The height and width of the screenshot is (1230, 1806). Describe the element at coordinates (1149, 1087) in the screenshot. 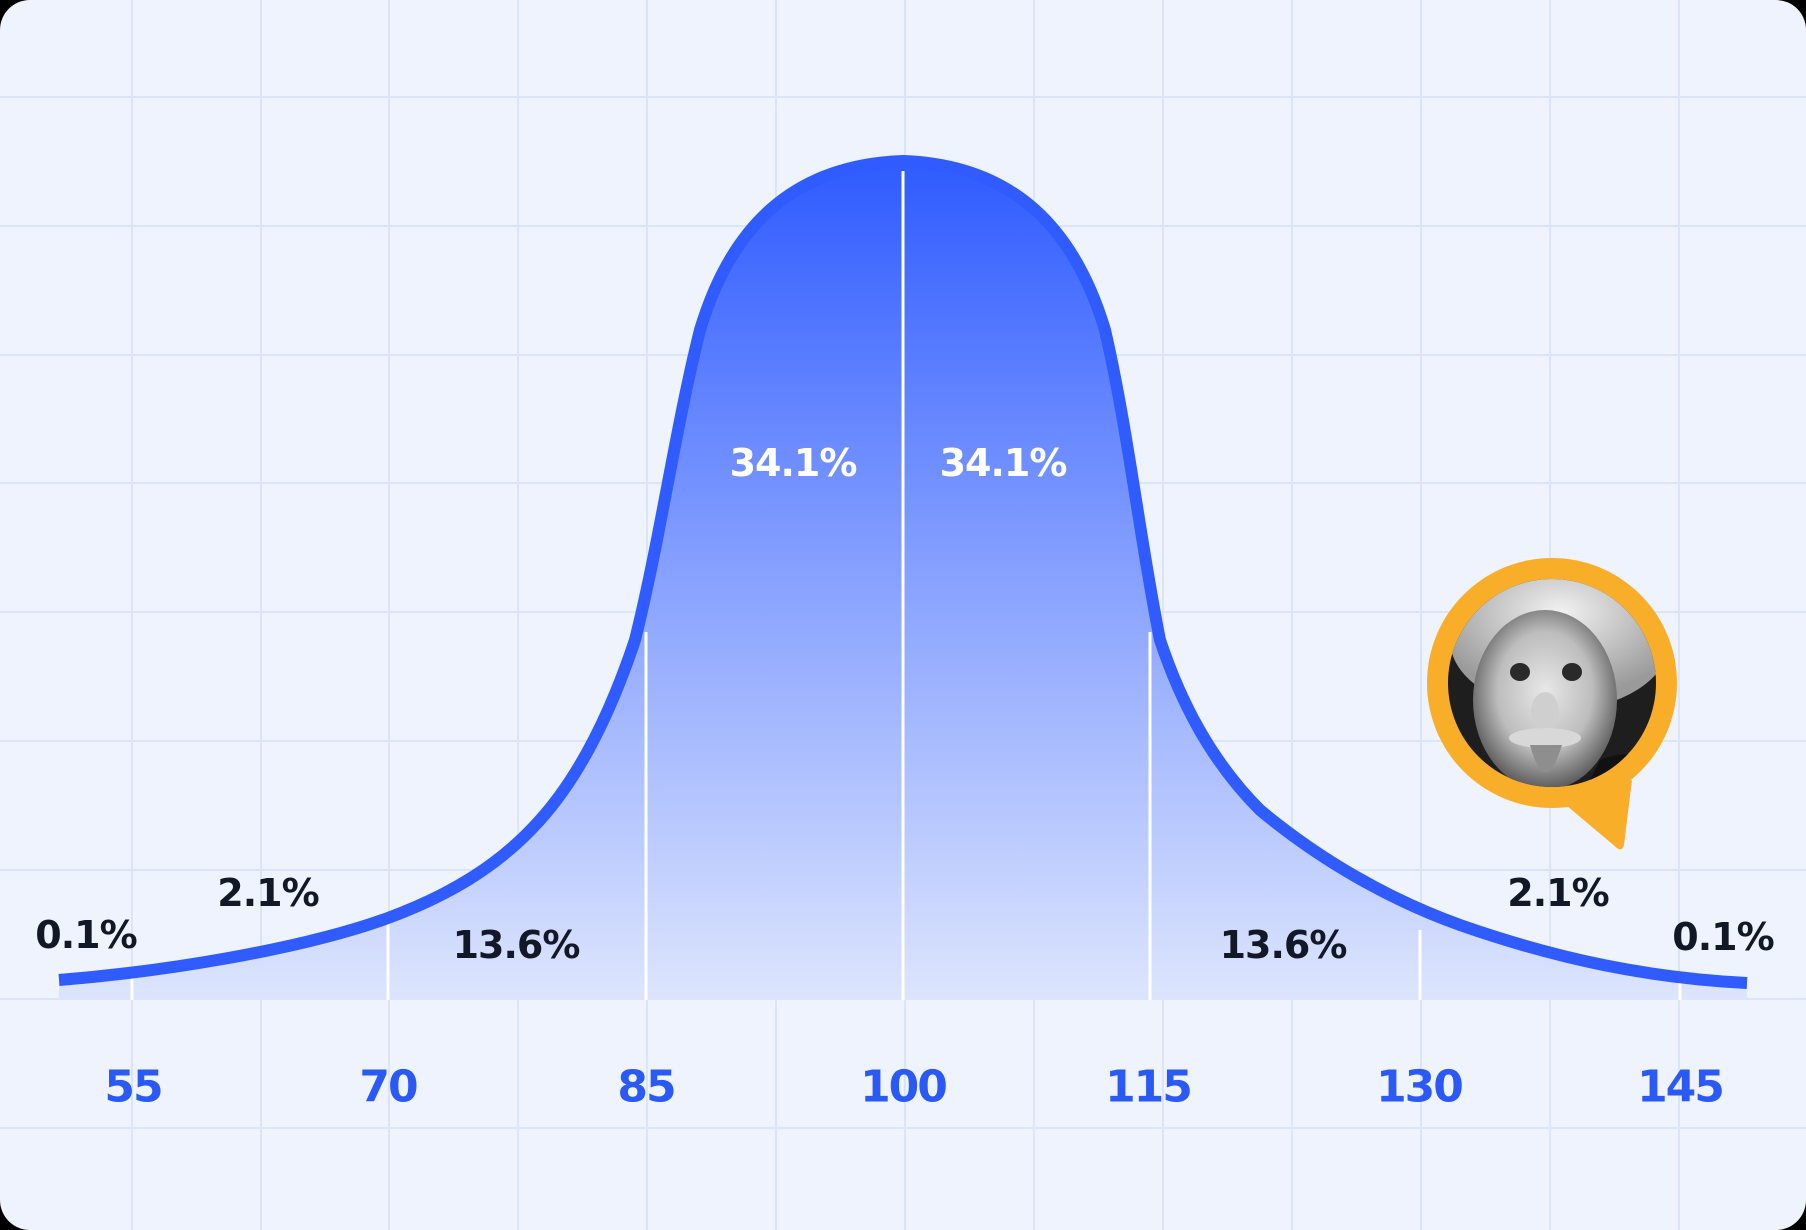

I see `x-tick-115: 115` at that location.